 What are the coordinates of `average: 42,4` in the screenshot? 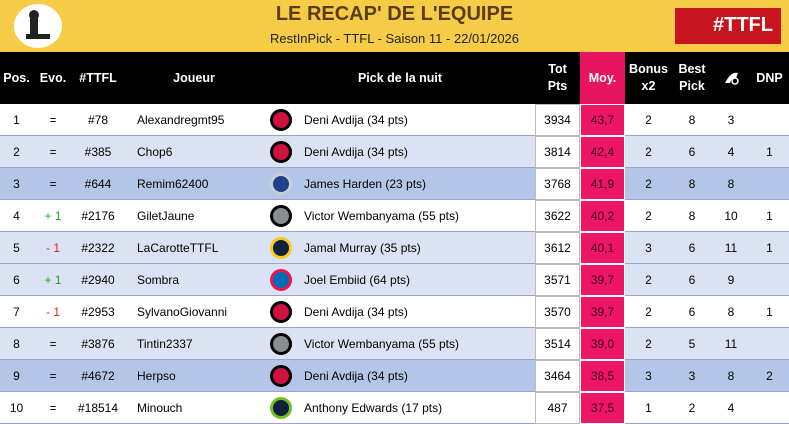 It's located at (602, 152).